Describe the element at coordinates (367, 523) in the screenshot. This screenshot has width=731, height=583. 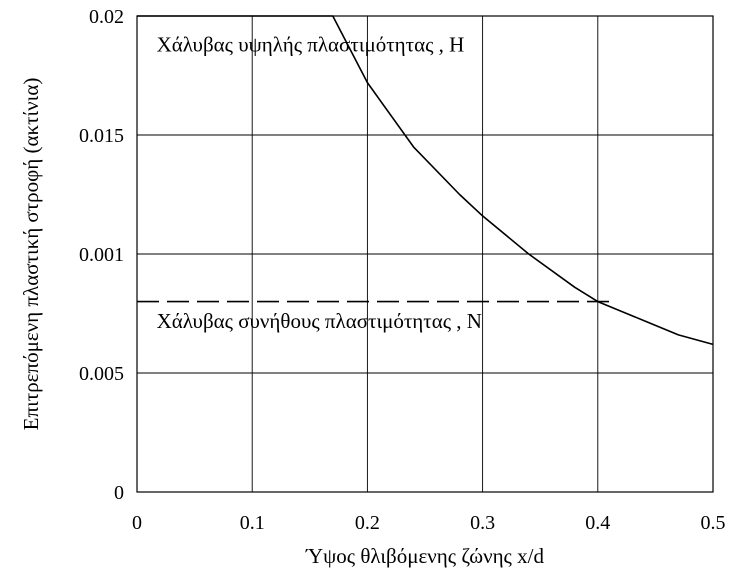
I see `x-tick-label: 0.2` at that location.